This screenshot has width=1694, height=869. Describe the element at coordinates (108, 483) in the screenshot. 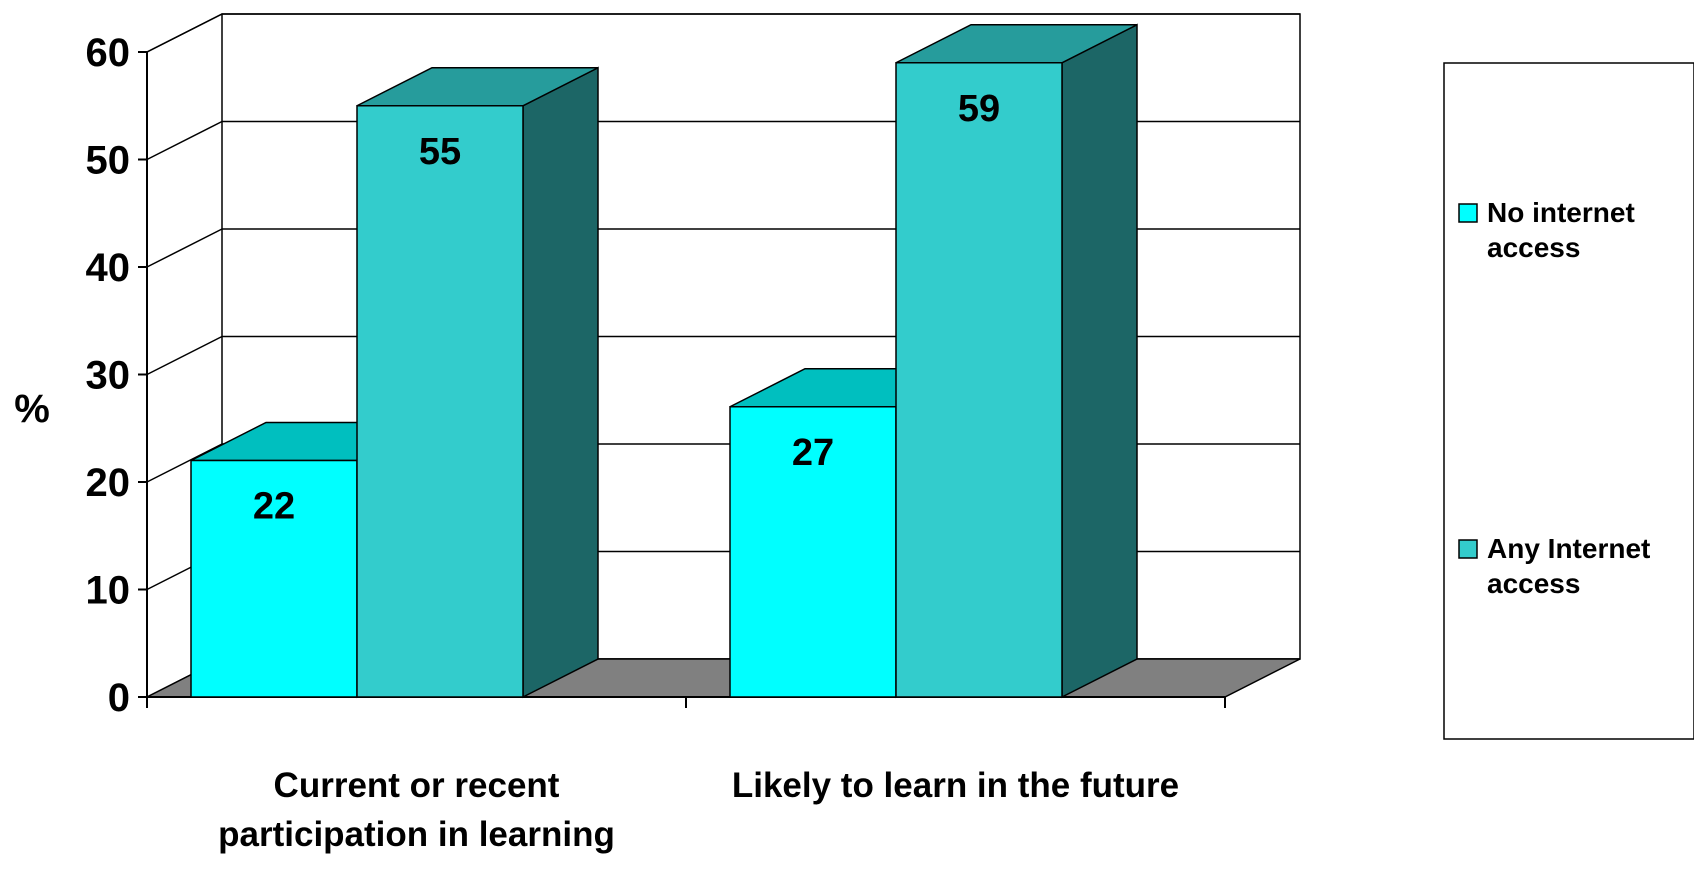

I see `y-tick-label: 20` at that location.